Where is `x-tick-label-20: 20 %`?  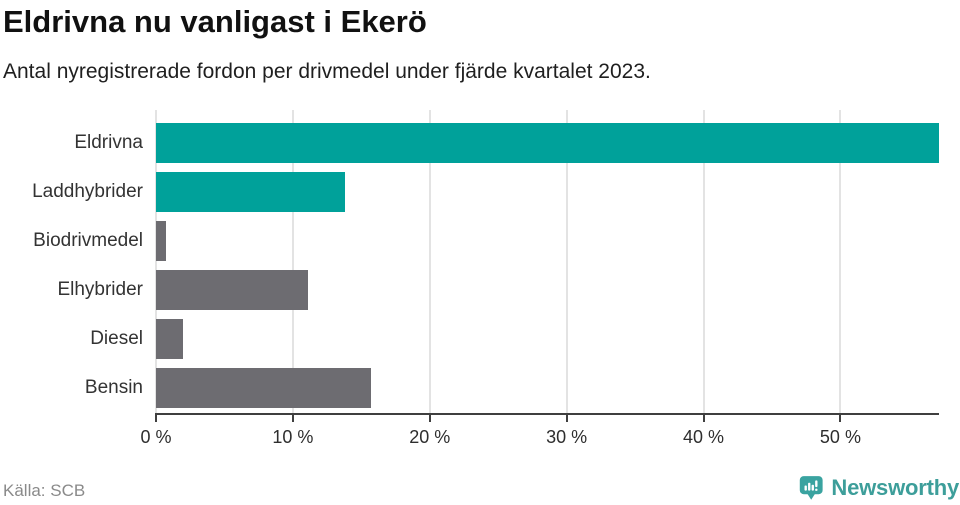 x-tick-label-20: 20 % is located at coordinates (430, 437).